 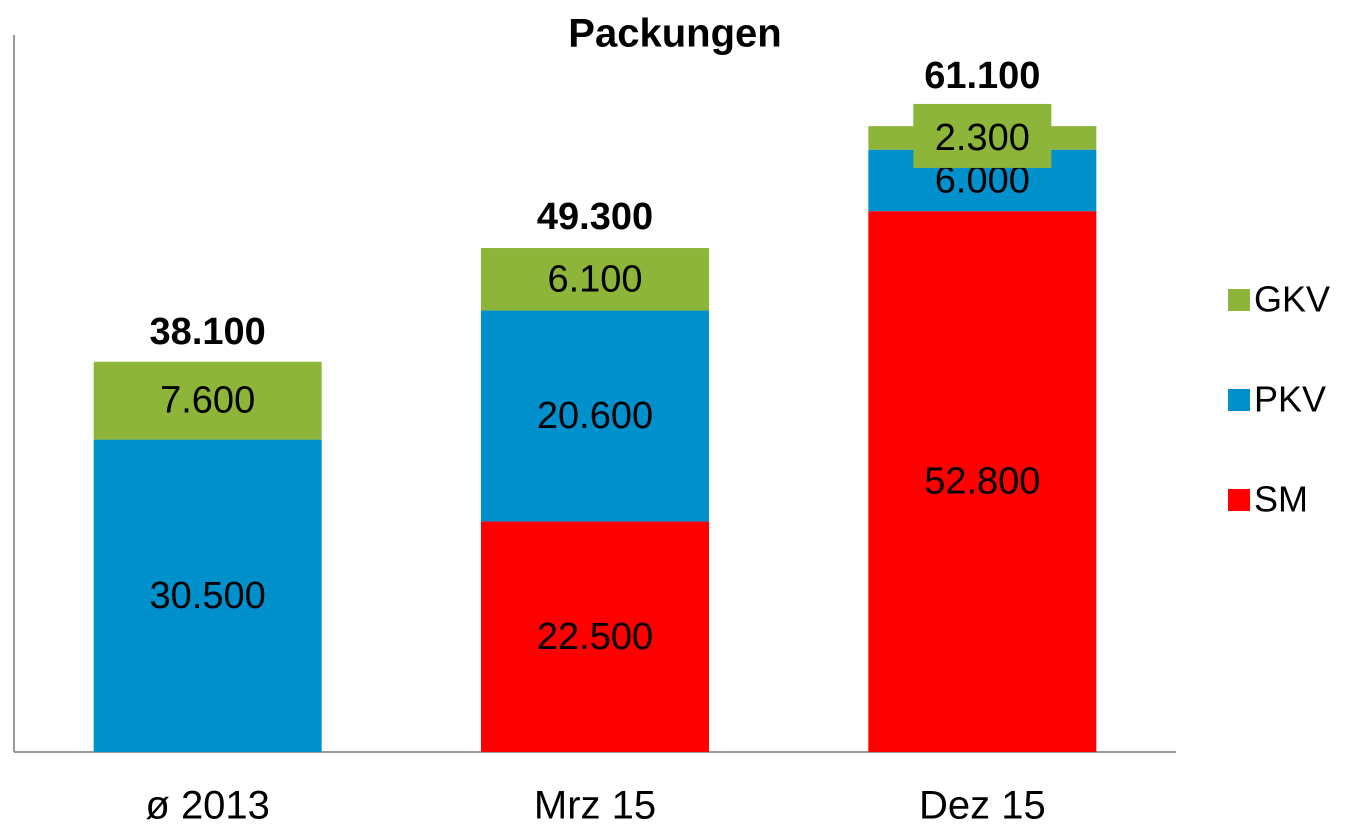 What do you see at coordinates (595, 806) in the screenshot?
I see `x-tick-label: Mrz 15` at bounding box center [595, 806].